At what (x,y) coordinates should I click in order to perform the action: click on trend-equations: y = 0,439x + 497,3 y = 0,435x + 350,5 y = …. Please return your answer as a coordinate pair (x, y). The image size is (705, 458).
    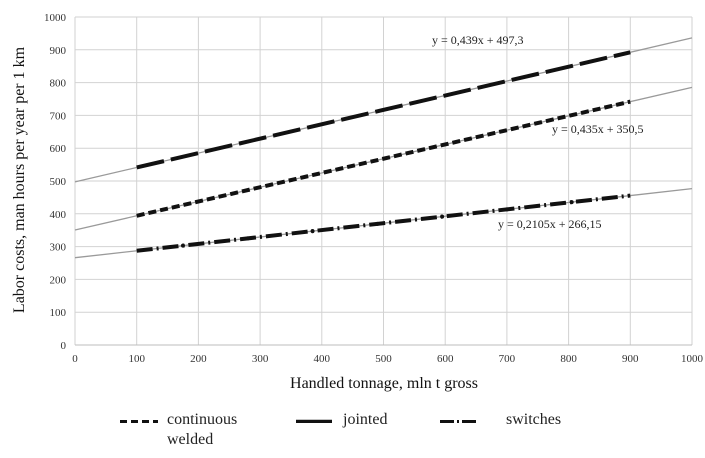
    Looking at the image, I should click on (538, 132).